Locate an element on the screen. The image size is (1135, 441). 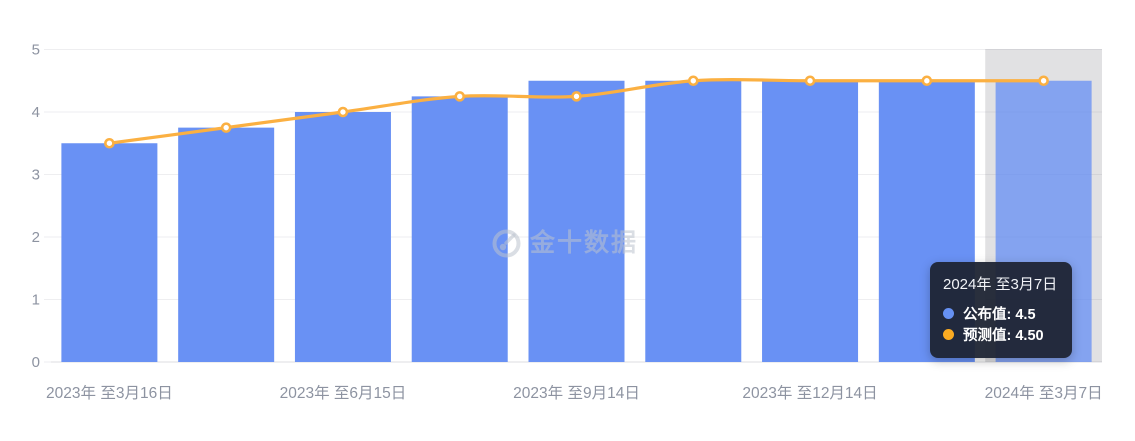
tooltip-row: 预测值: 4.50 is located at coordinates (1001, 334).